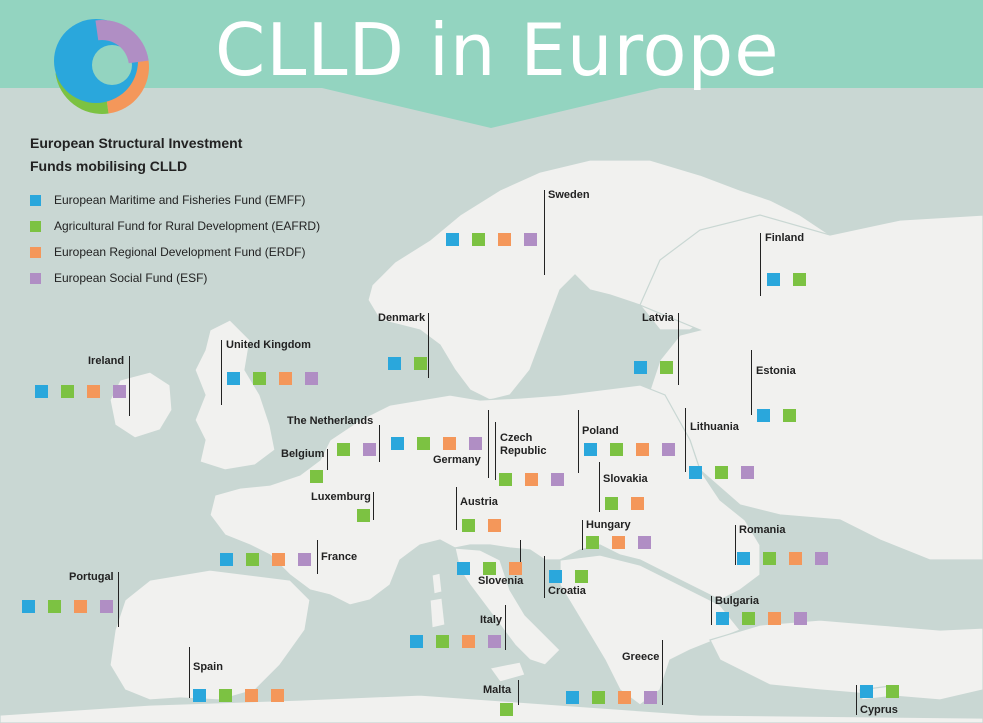  What do you see at coordinates (523, 444) in the screenshot?
I see `country-label: Czech Republic` at bounding box center [523, 444].